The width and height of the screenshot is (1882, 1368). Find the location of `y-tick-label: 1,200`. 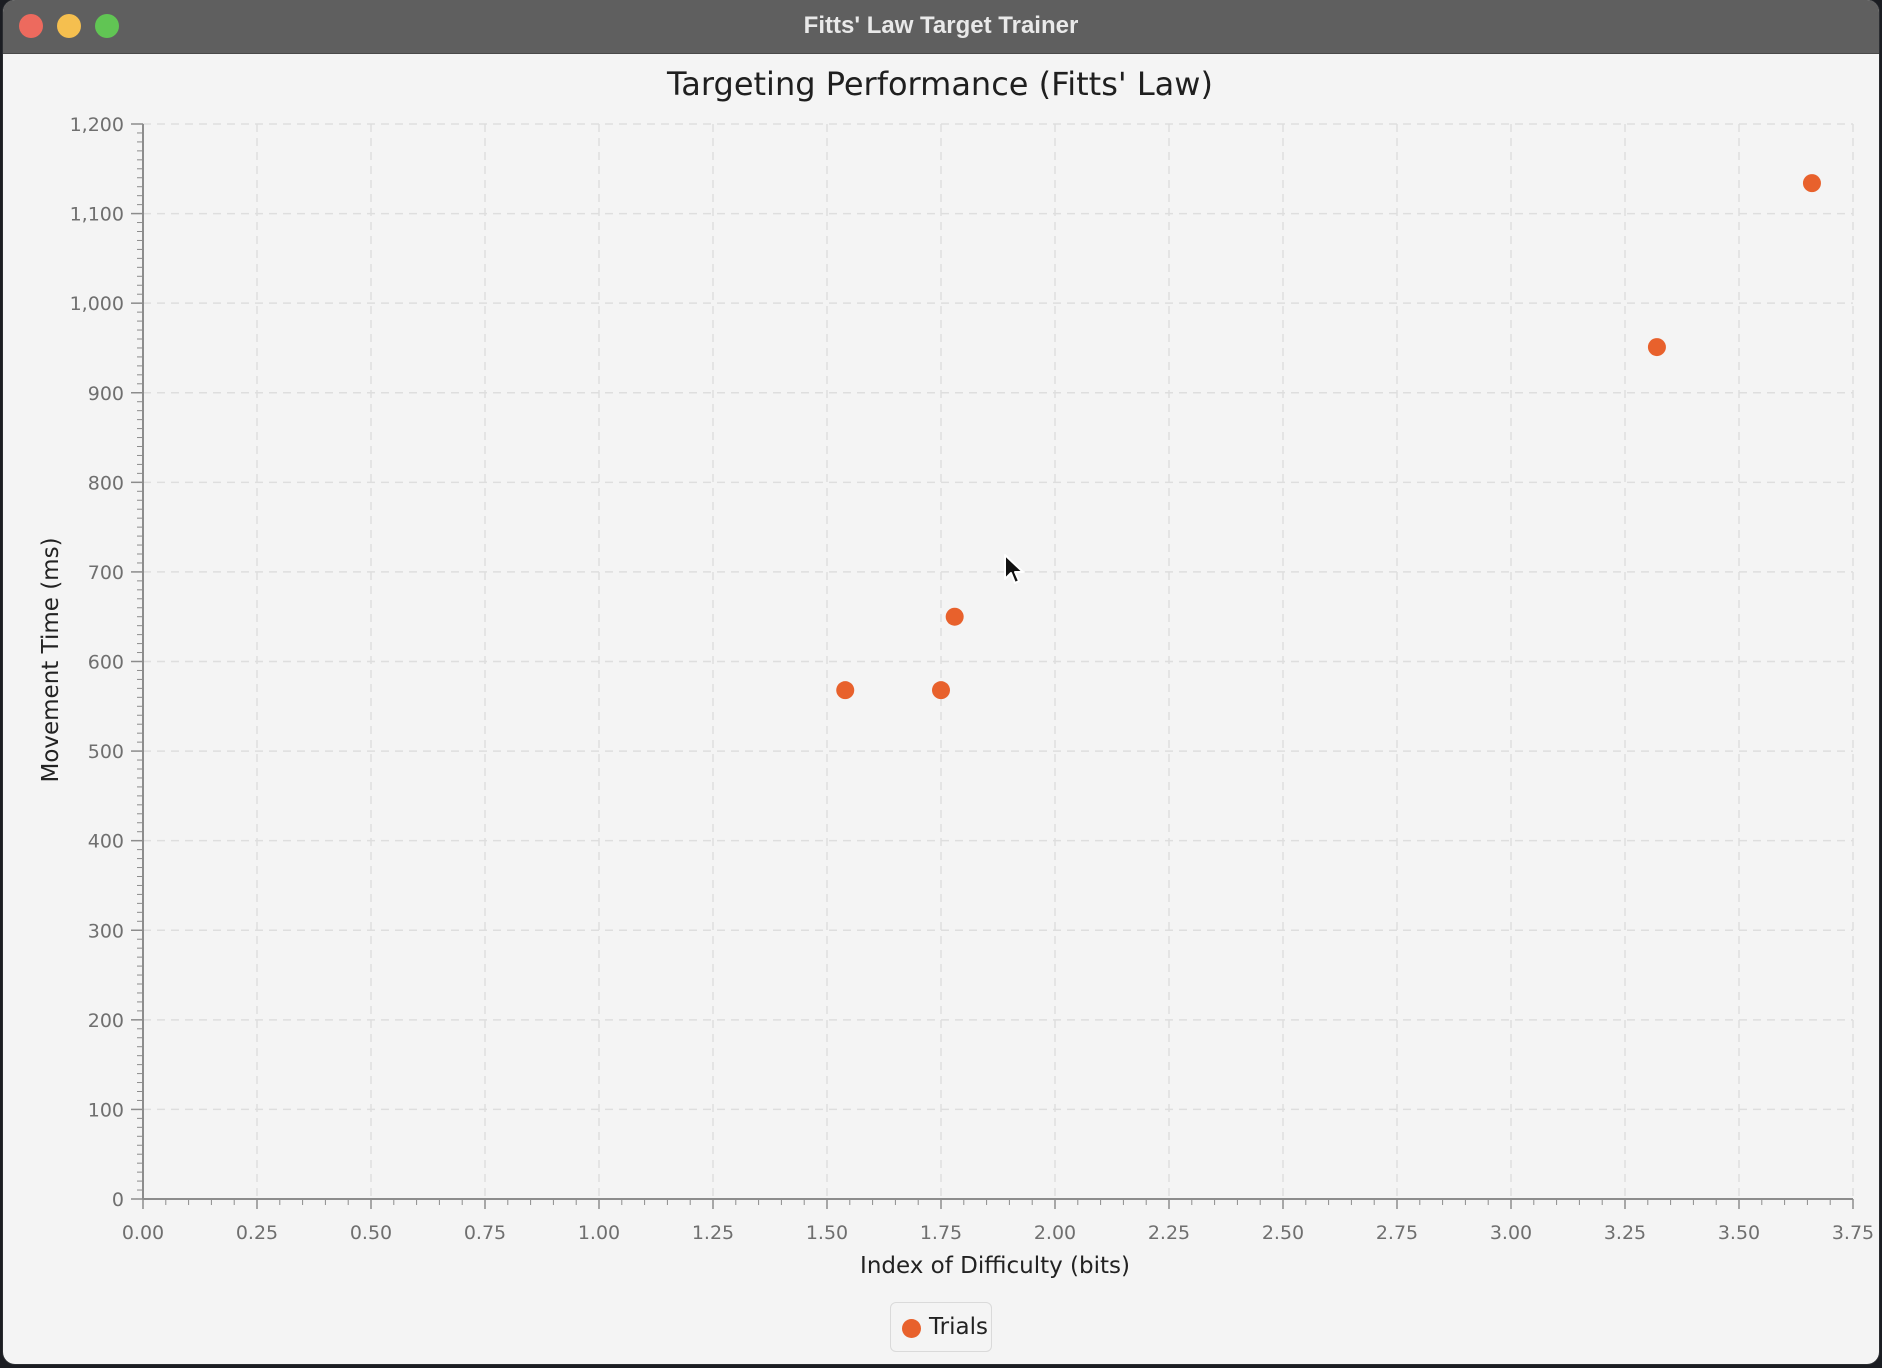

y-tick-label: 1,200 is located at coordinates (97, 125).